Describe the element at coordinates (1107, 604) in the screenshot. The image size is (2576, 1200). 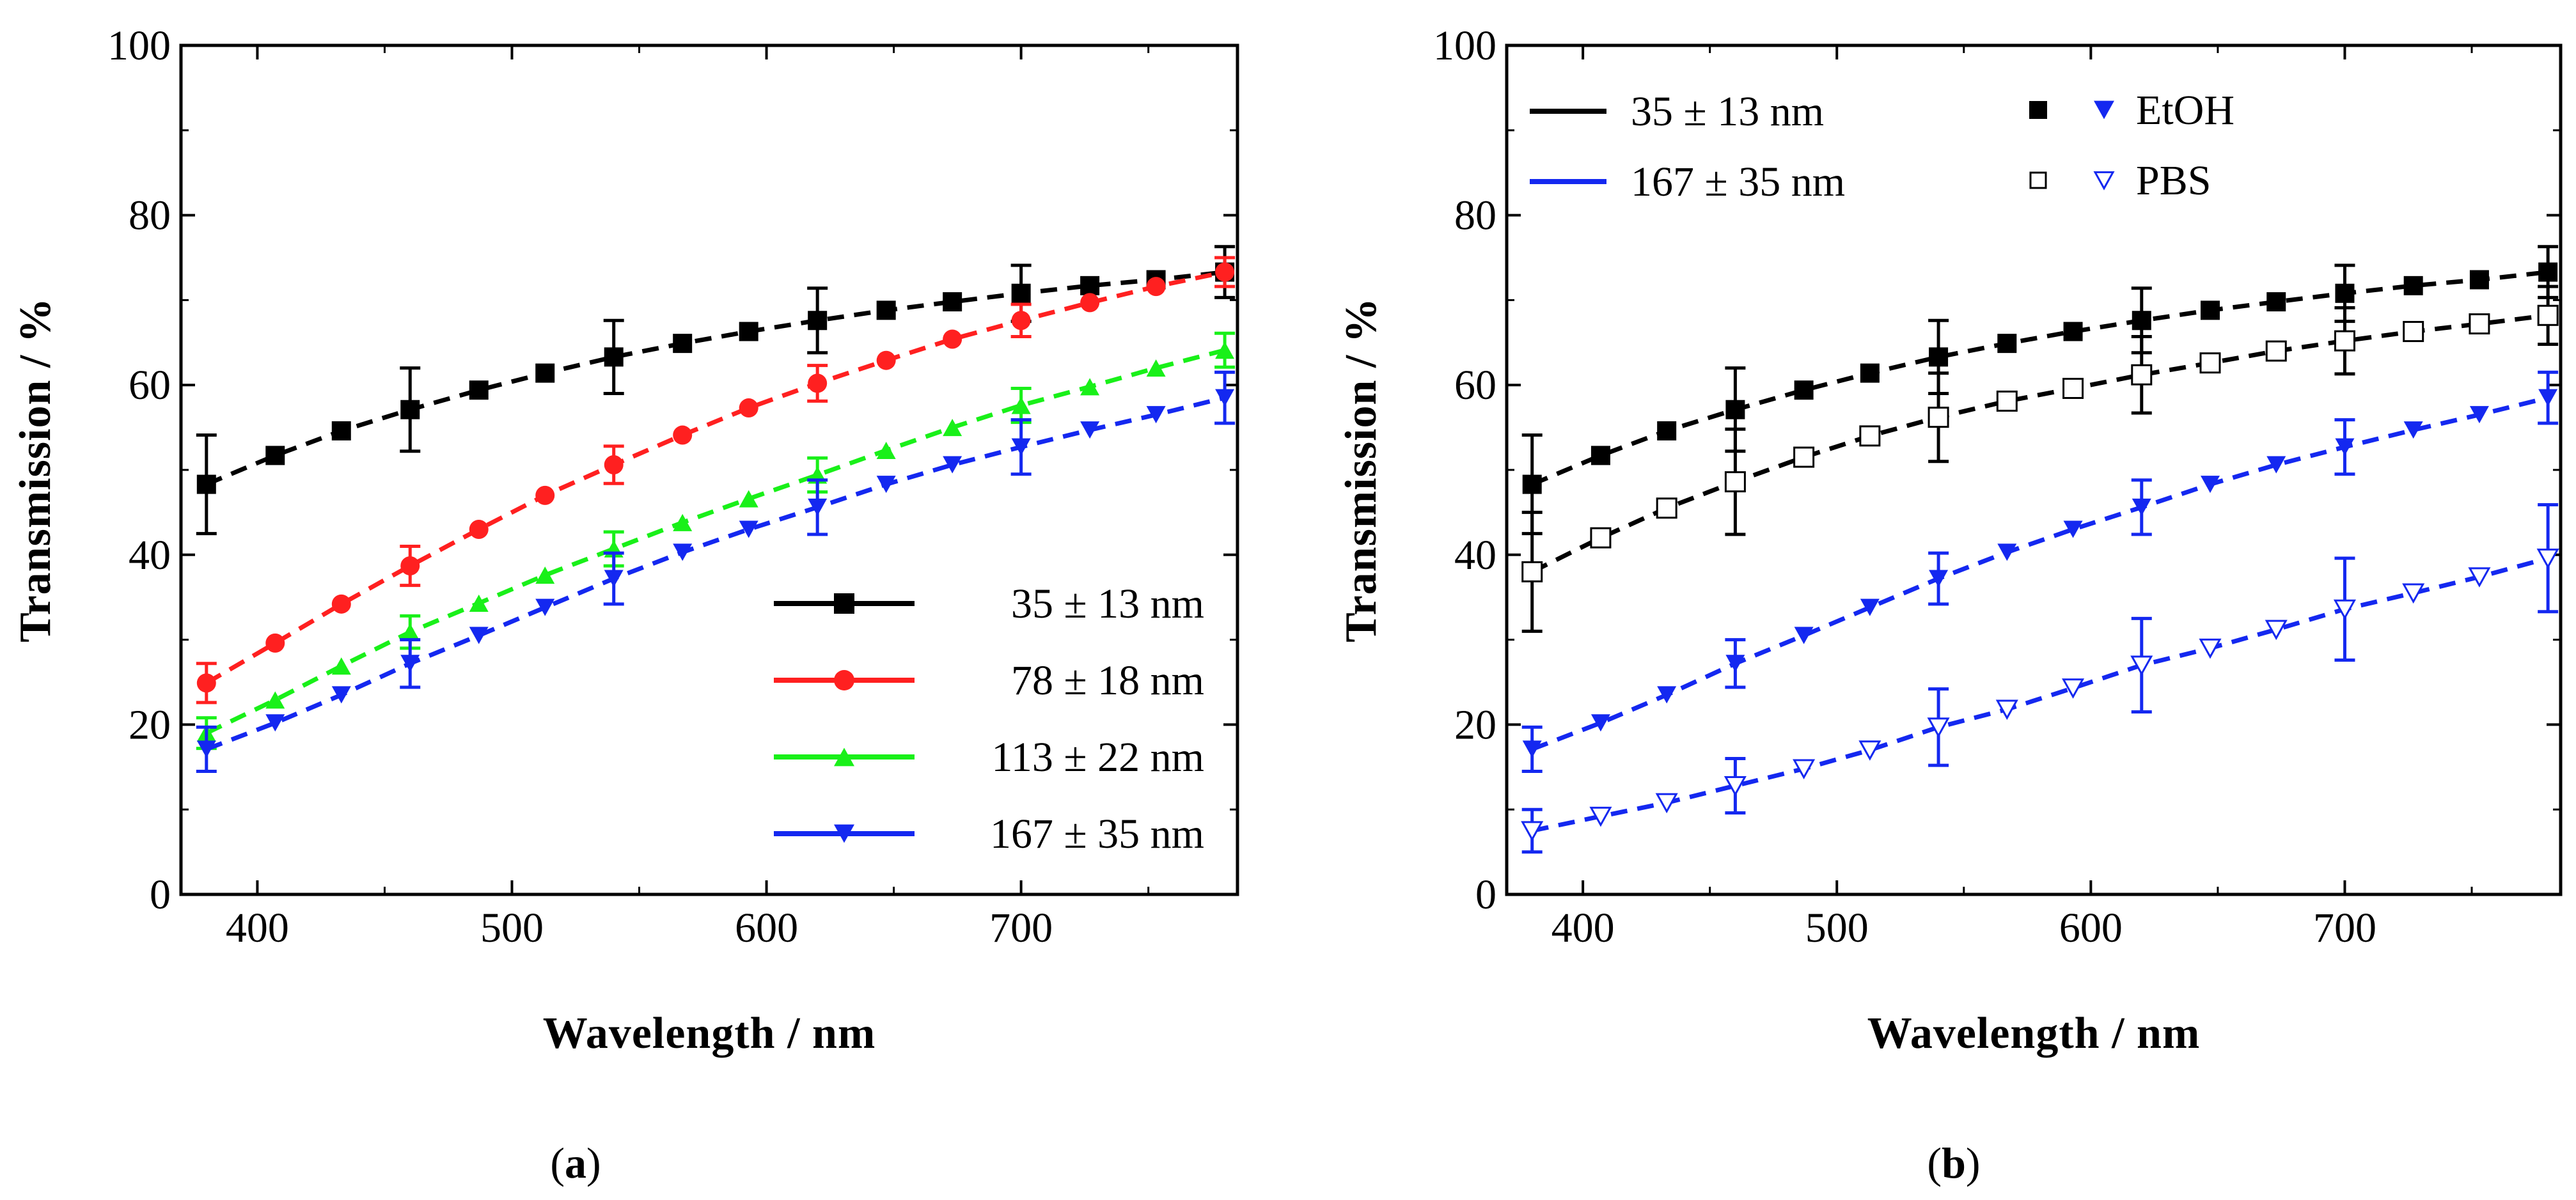
I see `panel-a-legend-label: 35 ± 13 nm` at that location.